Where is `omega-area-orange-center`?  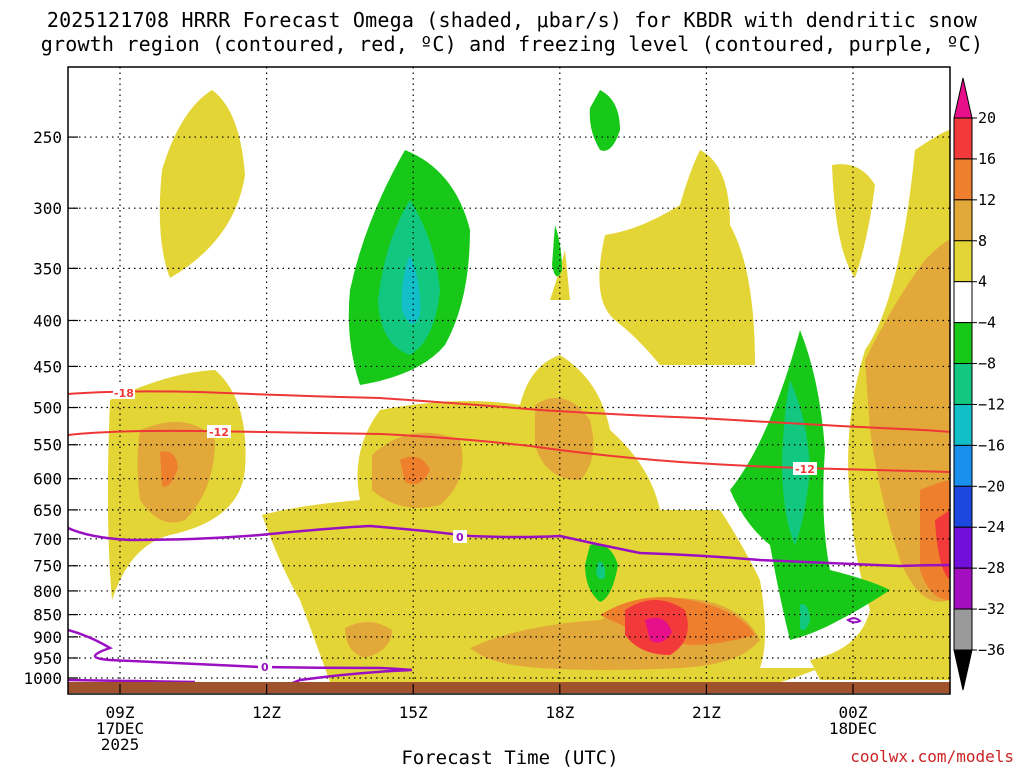 omega-area-orange-center is located at coordinates (564, 438).